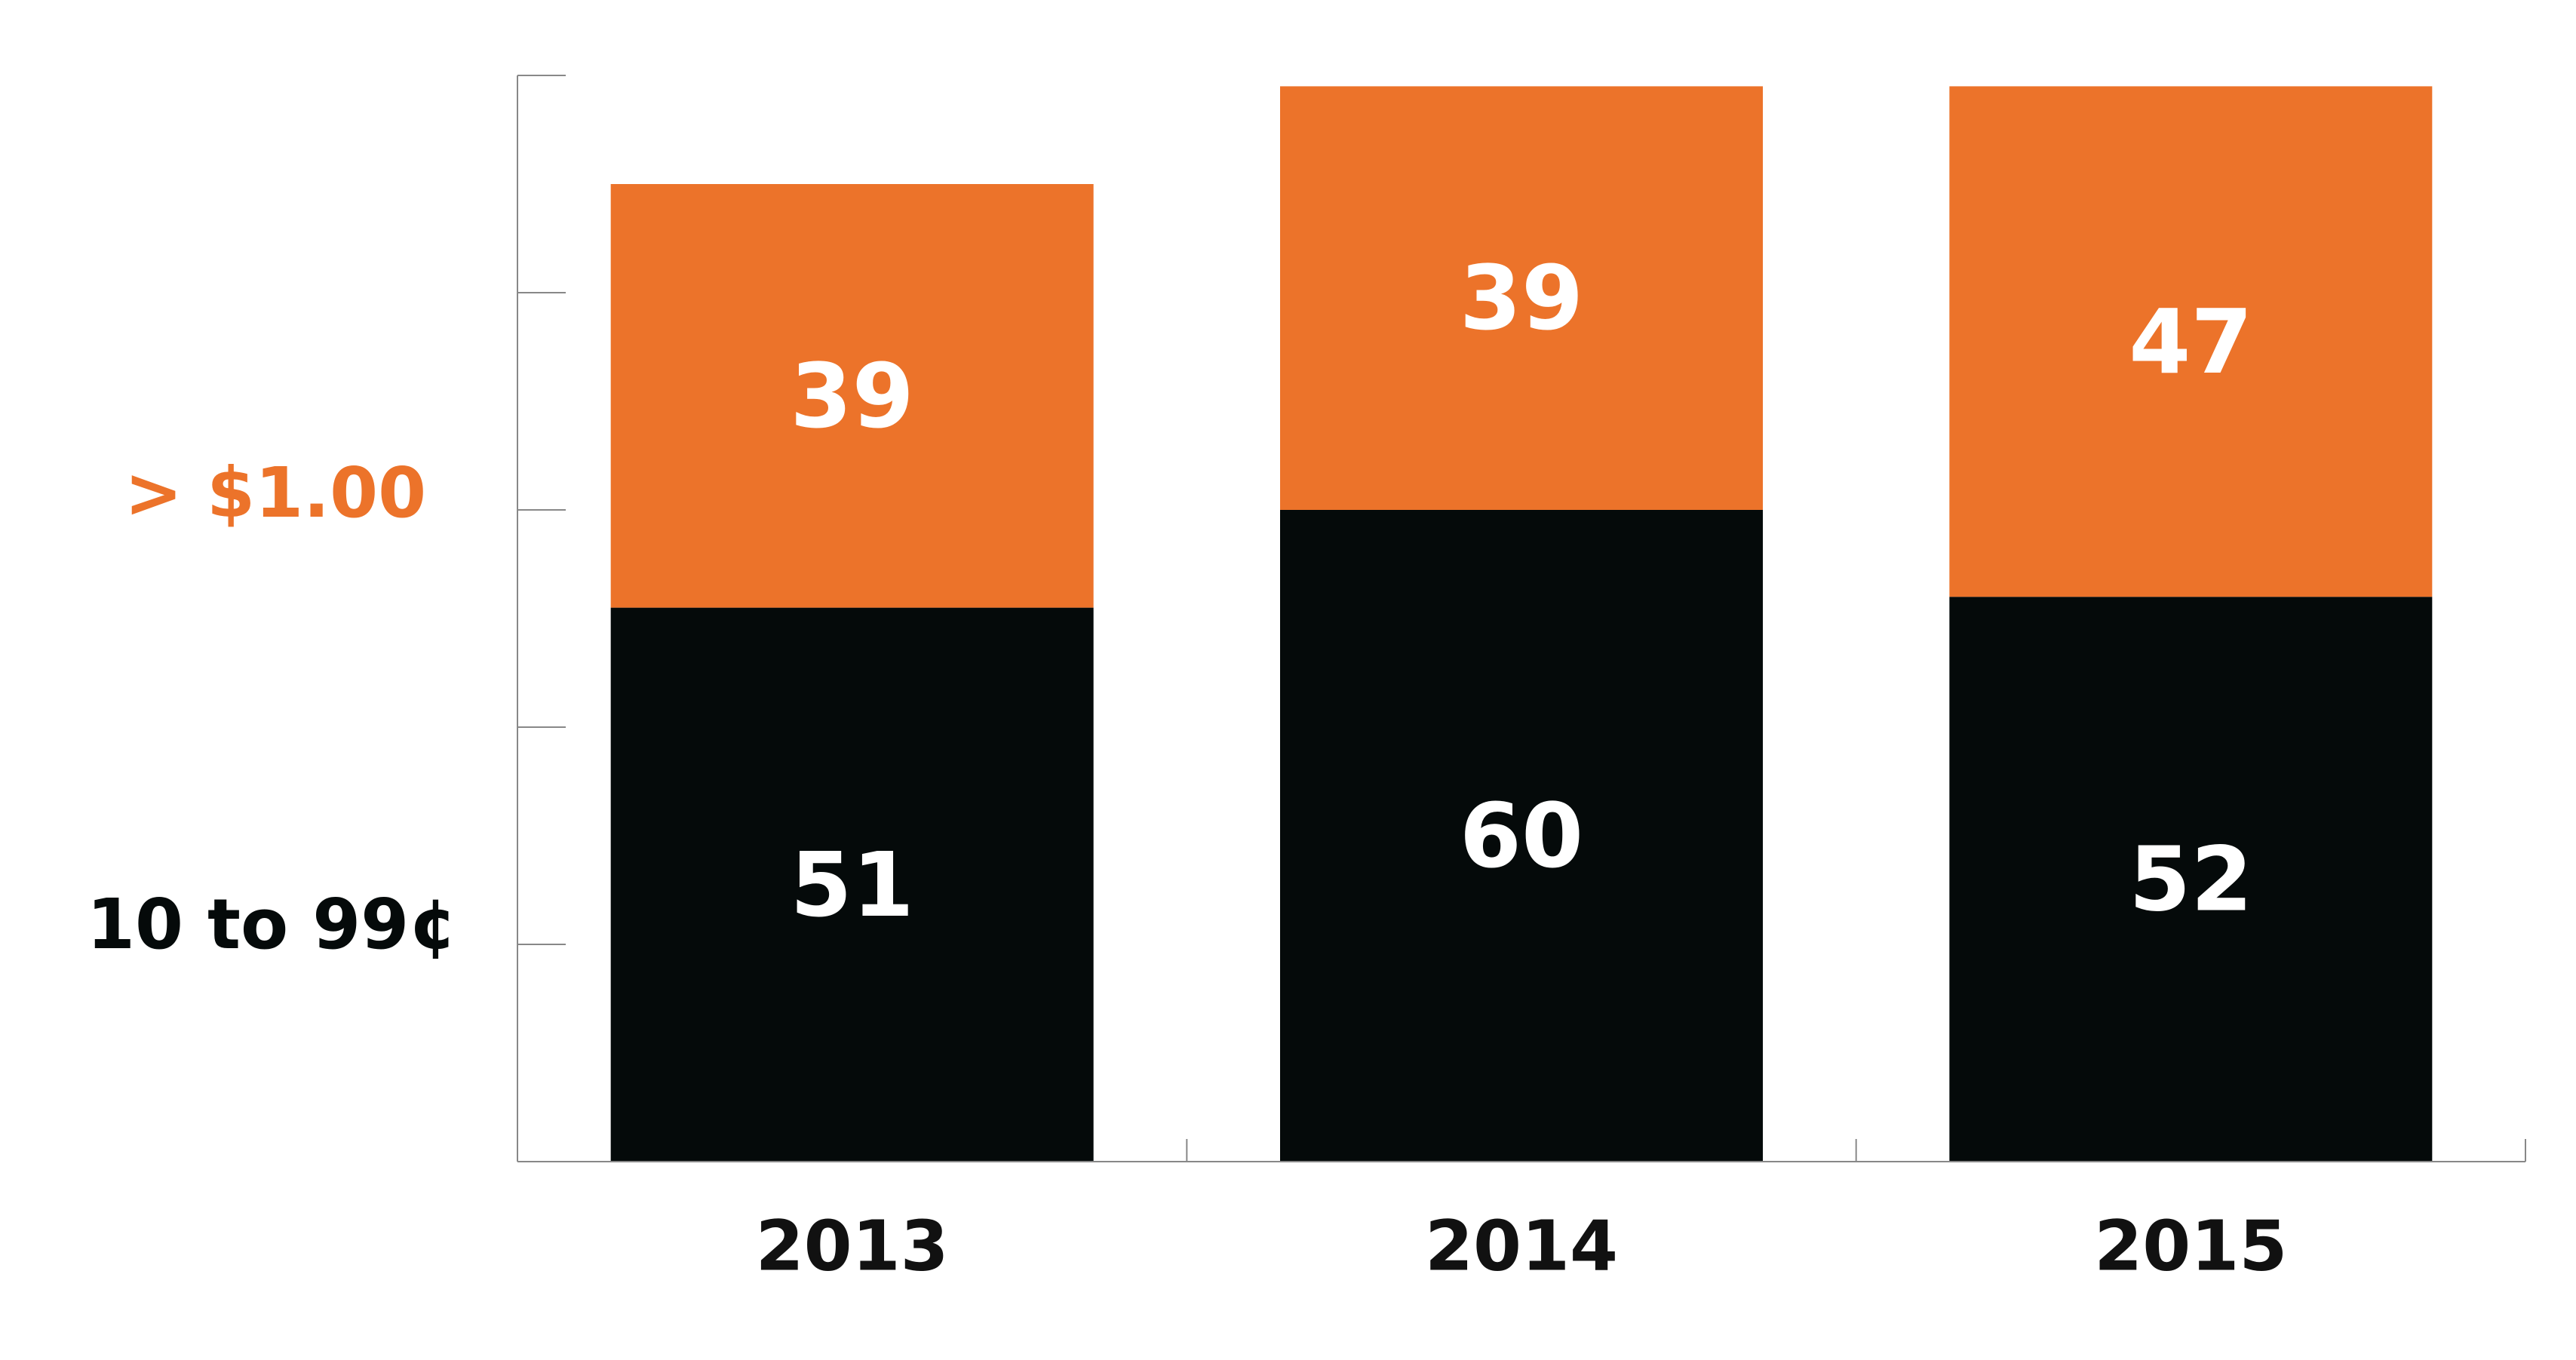 This screenshot has width=2576, height=1360. I want to click on legend-label-10-to-99-cents: 10 to 99¢, so click(272, 924).